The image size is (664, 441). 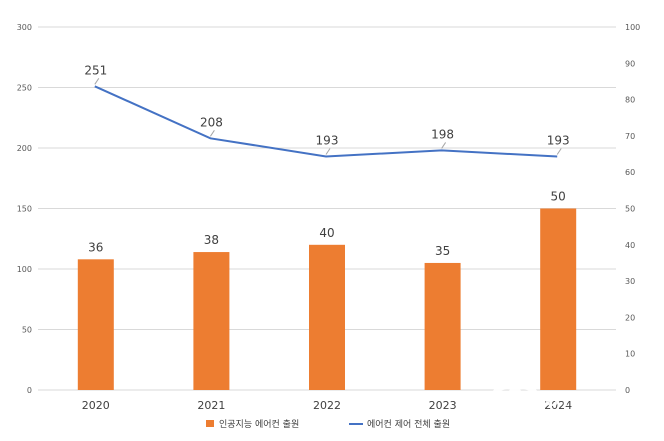 What do you see at coordinates (630, 245) in the screenshot?
I see `right-tick-label: 40` at bounding box center [630, 245].